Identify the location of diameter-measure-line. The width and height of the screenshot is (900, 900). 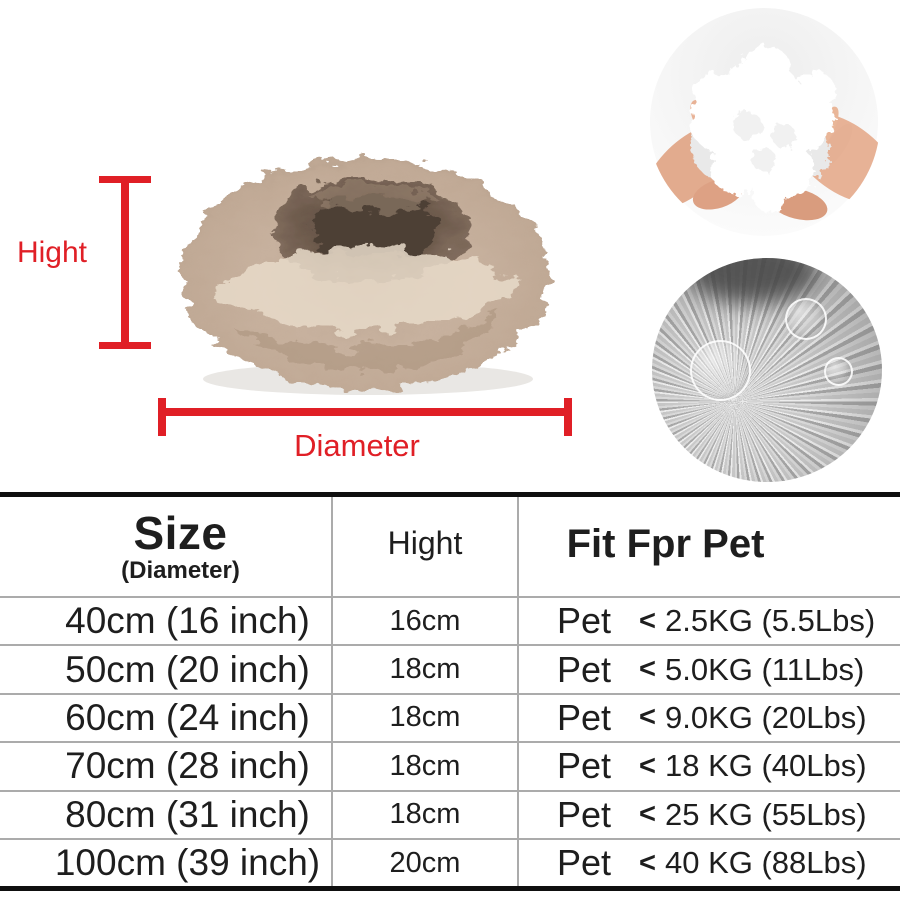
(365, 412).